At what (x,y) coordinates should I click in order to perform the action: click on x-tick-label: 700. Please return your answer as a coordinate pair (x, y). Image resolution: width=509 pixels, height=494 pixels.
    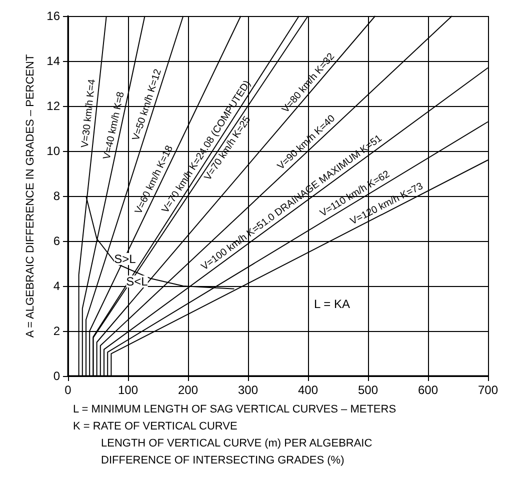
    Looking at the image, I should click on (488, 390).